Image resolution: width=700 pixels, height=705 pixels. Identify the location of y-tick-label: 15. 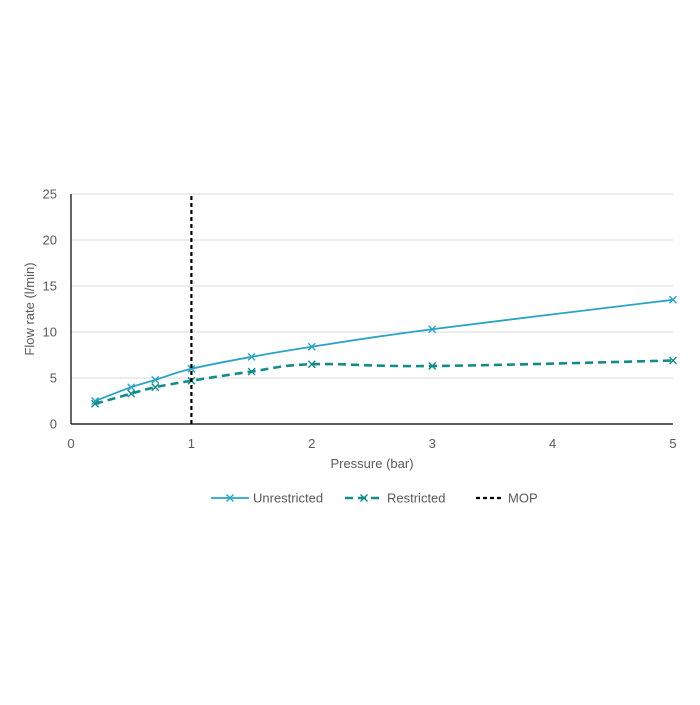
(50, 286).